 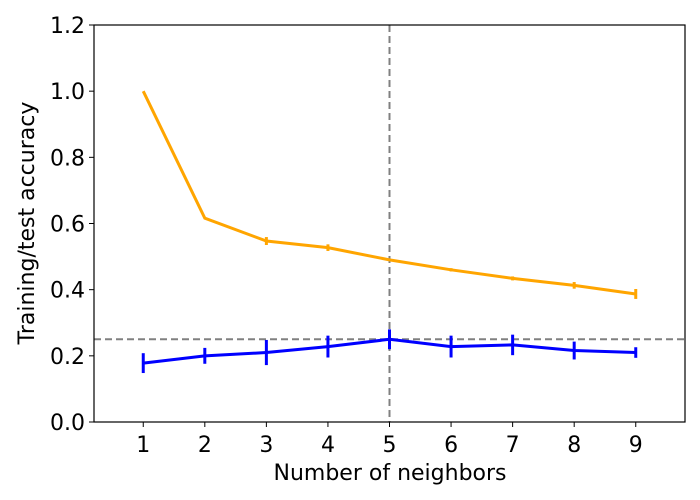 I want to click on y-tick-label: 0.2, so click(x=67, y=357).